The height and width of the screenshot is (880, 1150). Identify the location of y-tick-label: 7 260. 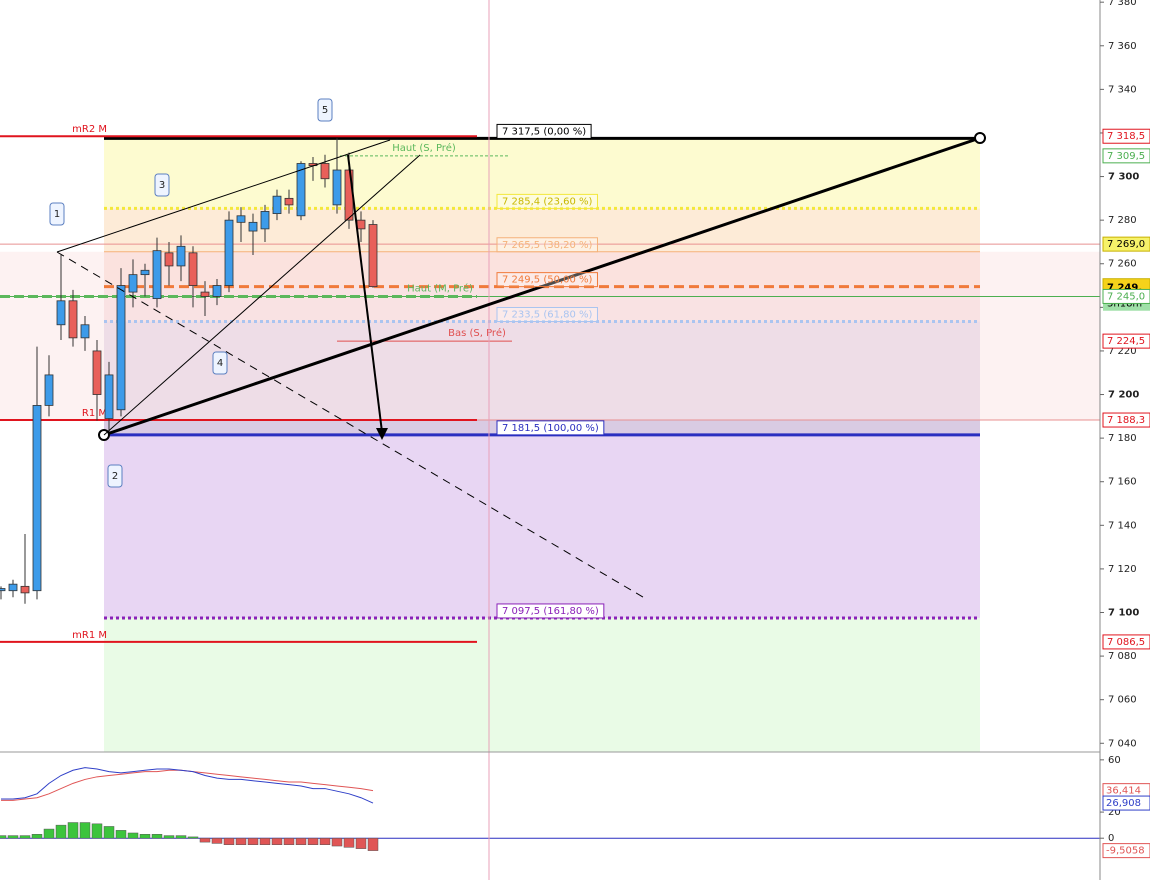
(1122, 264).